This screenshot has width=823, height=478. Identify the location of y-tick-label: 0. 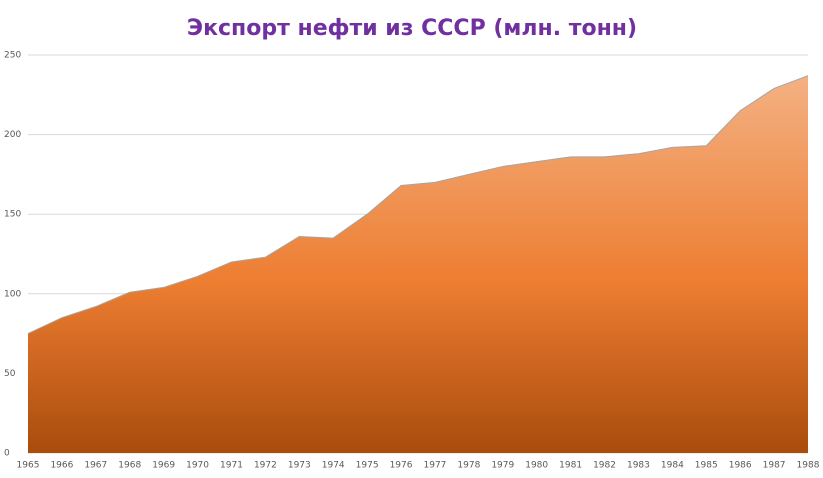
(7, 454).